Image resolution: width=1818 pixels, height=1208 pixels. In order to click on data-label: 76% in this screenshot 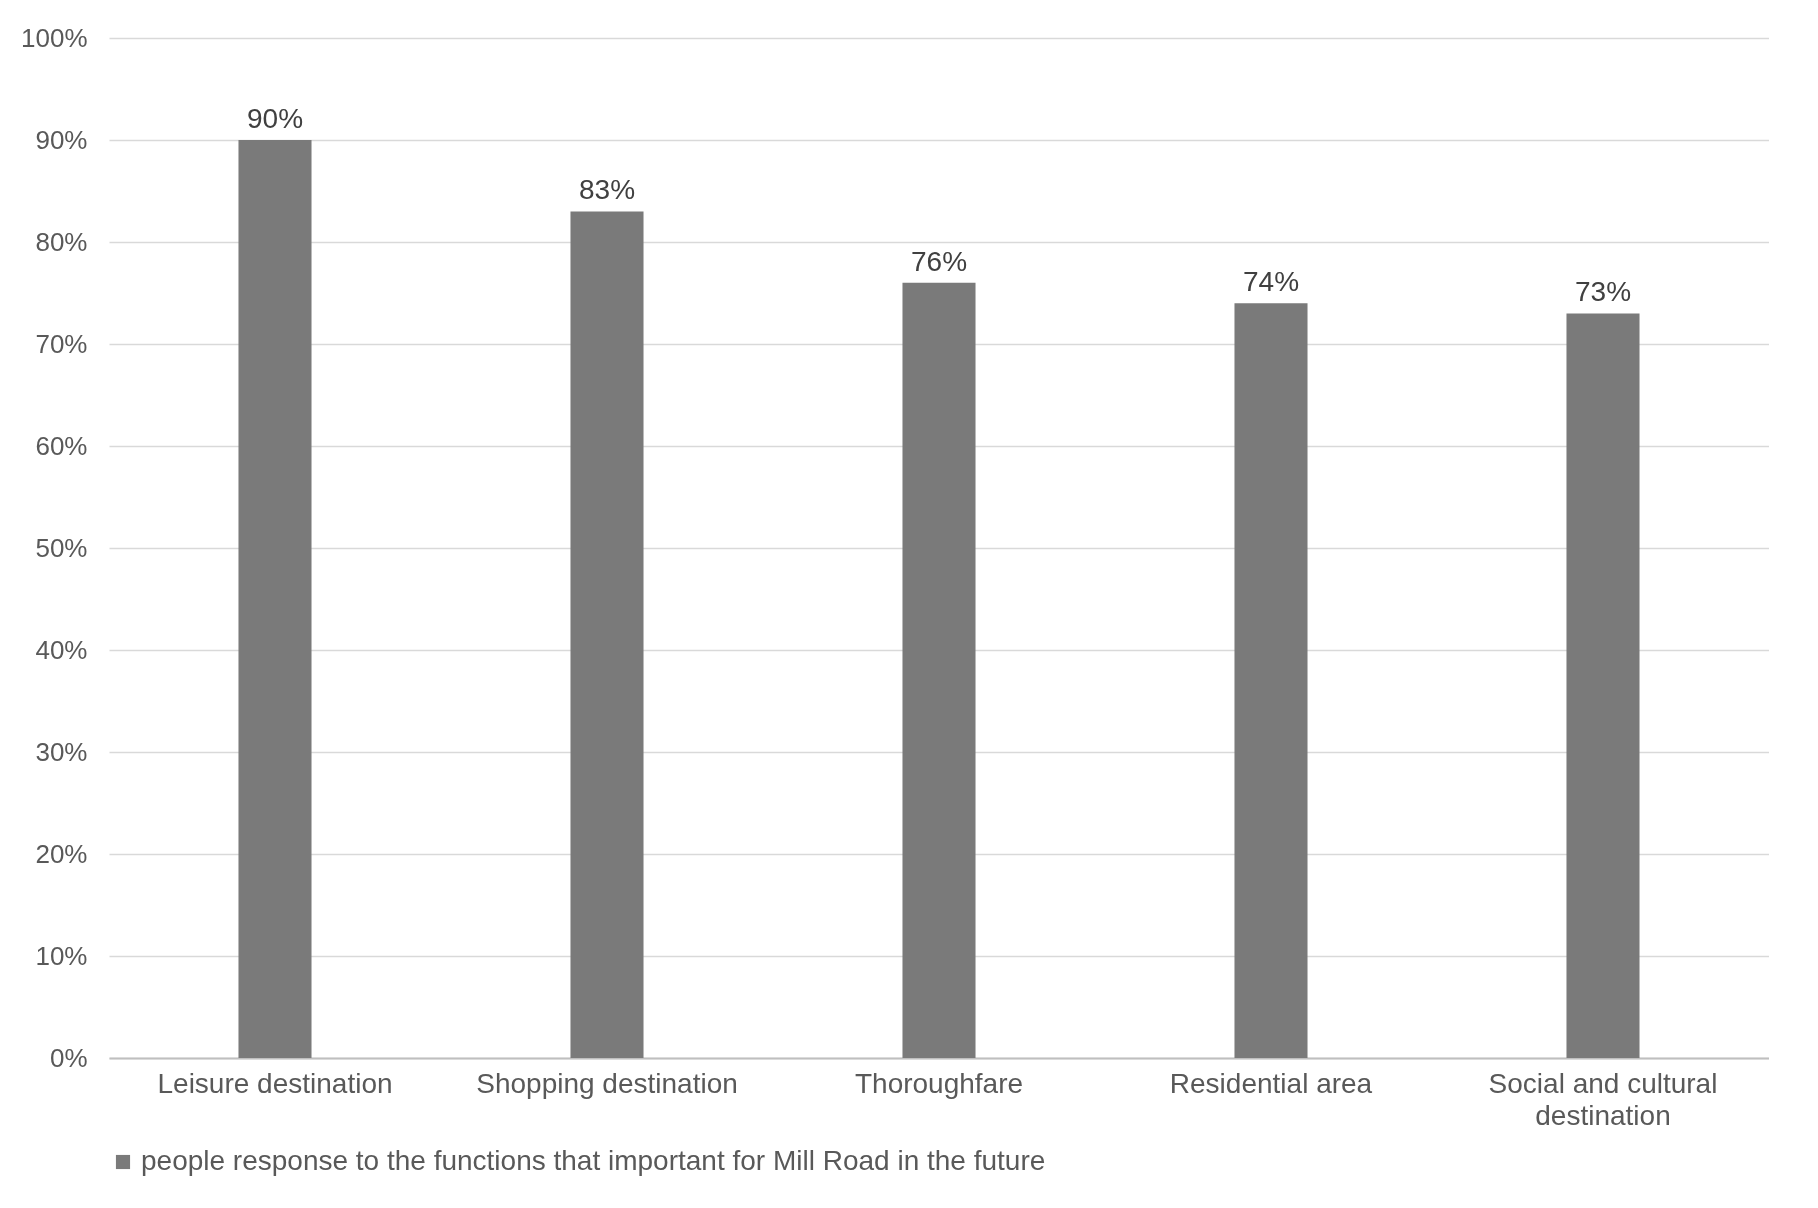, I will do `click(939, 261)`.